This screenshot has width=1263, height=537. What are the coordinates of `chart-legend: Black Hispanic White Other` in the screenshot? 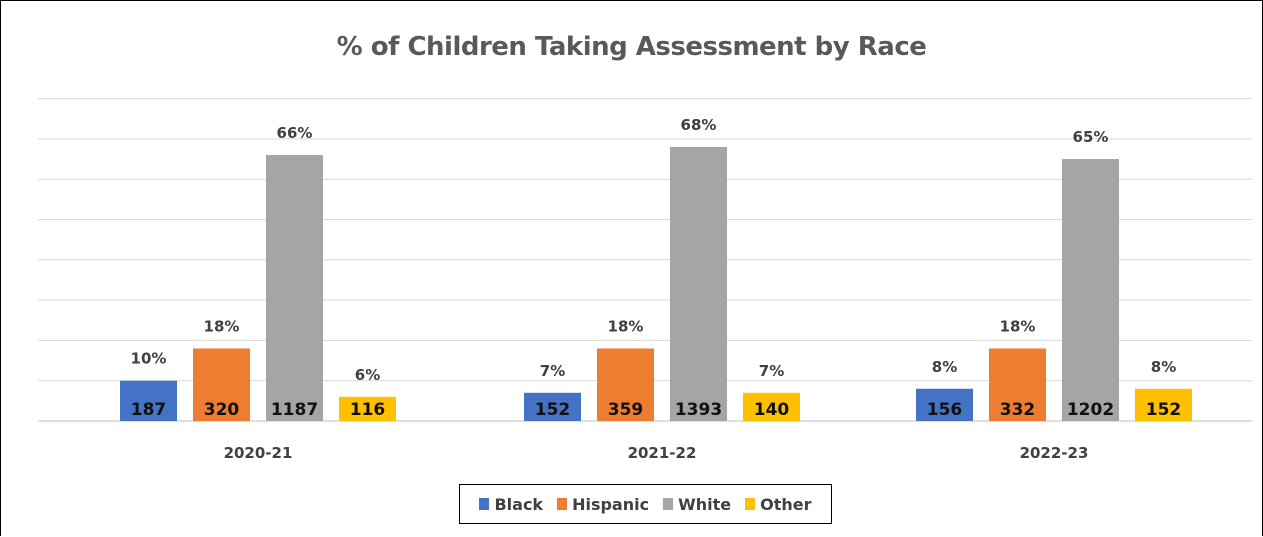 It's located at (645, 504).